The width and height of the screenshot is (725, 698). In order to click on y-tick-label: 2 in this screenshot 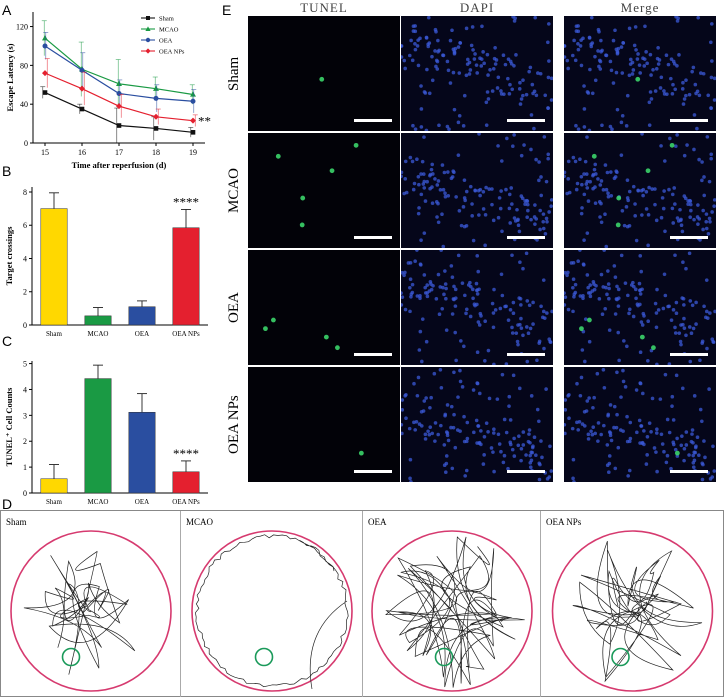, I will do `click(25, 441)`.